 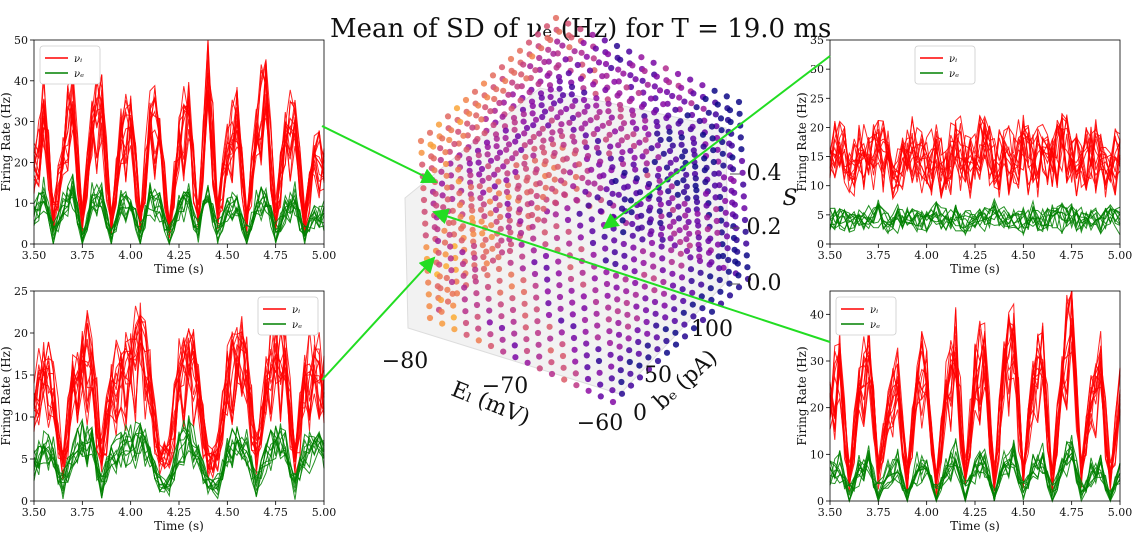 I want to click on cube-z-tick: 0.4, so click(x=764, y=173).